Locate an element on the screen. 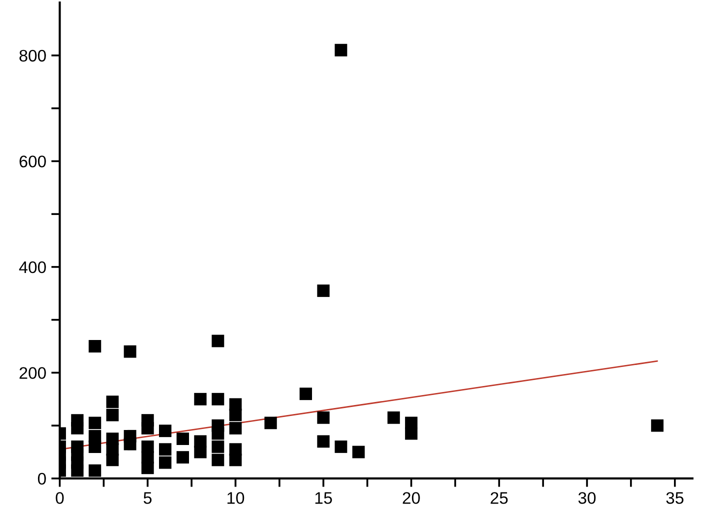  x-tick-label: 10 is located at coordinates (236, 498).